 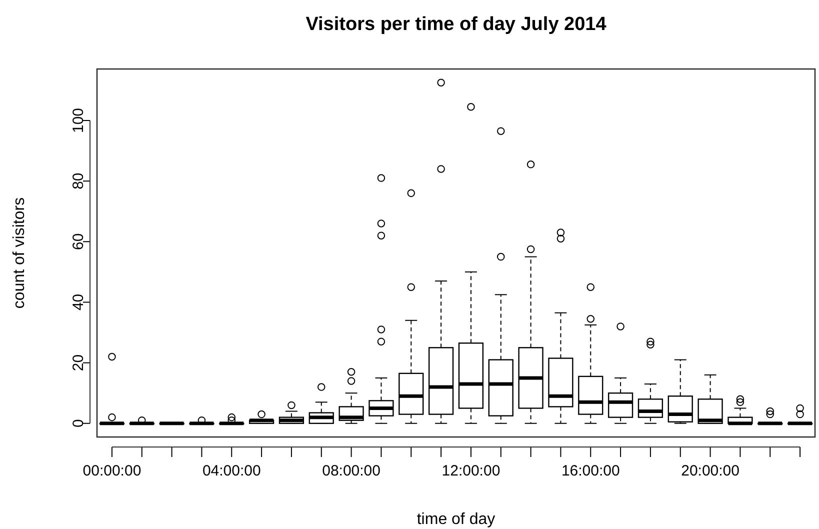 What do you see at coordinates (710, 471) in the screenshot?
I see `x-tick-label: 20:00:00` at bounding box center [710, 471].